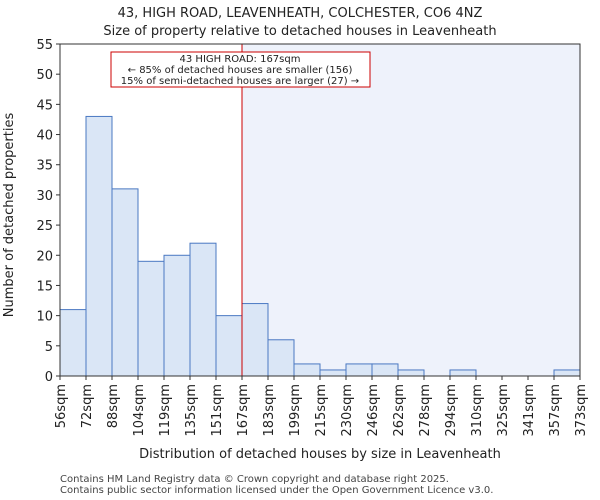  What do you see at coordinates (255, 340) in the screenshot?
I see `bar-167sqm` at bounding box center [255, 340].